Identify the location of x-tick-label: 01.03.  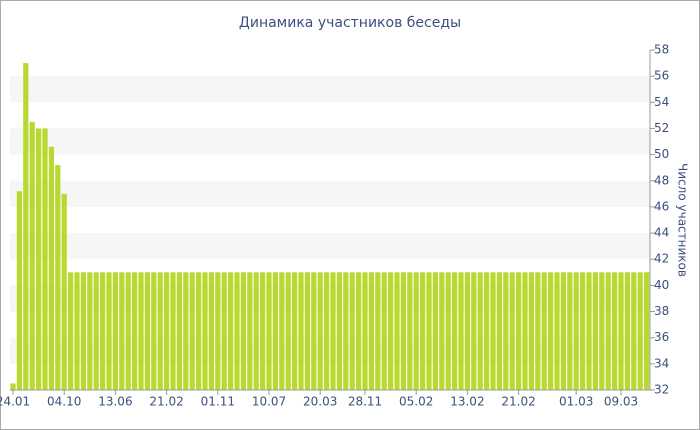
(576, 402).